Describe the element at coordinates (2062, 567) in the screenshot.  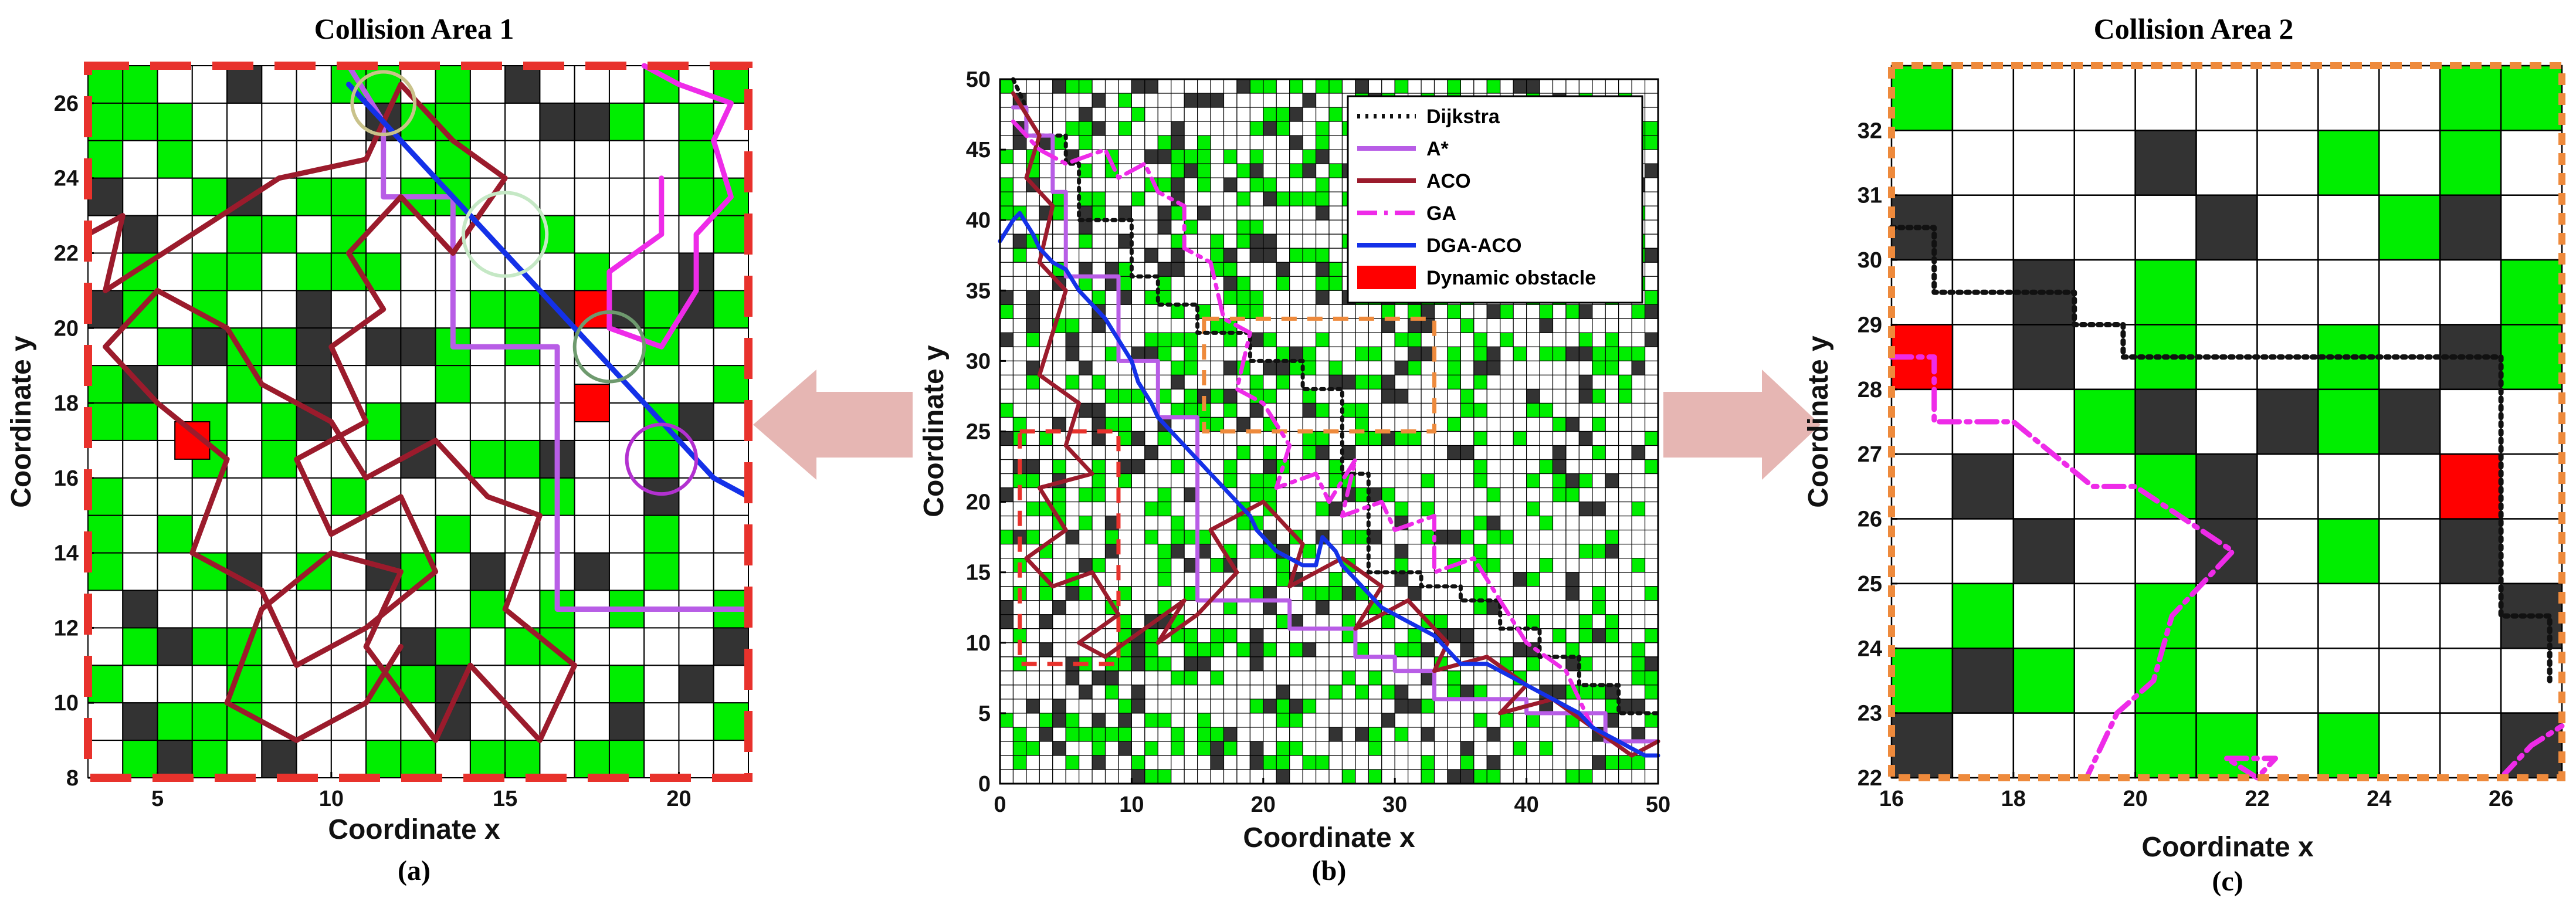
I see `series-line-ga` at that location.